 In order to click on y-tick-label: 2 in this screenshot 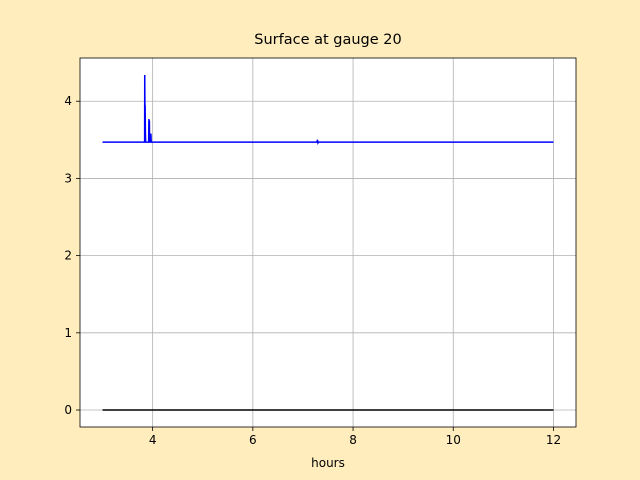, I will do `click(68, 256)`.